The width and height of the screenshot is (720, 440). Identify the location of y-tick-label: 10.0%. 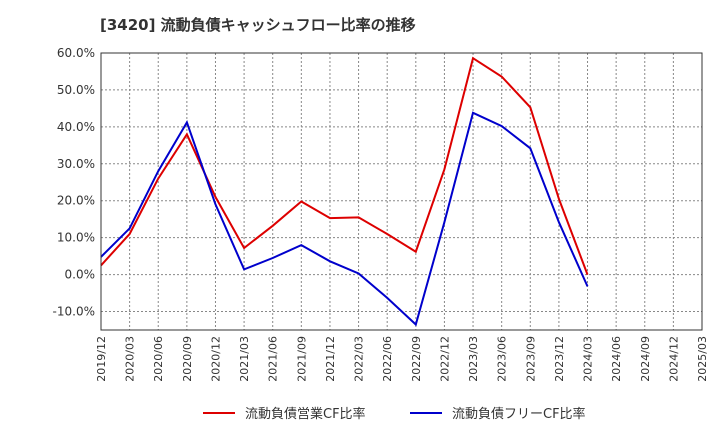
(76, 238).